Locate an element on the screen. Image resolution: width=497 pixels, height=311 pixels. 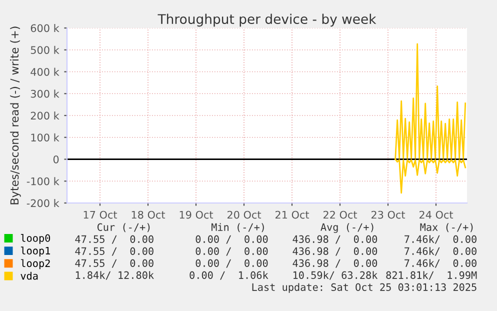
y-tick-label: 100 k is located at coordinates (45, 137).